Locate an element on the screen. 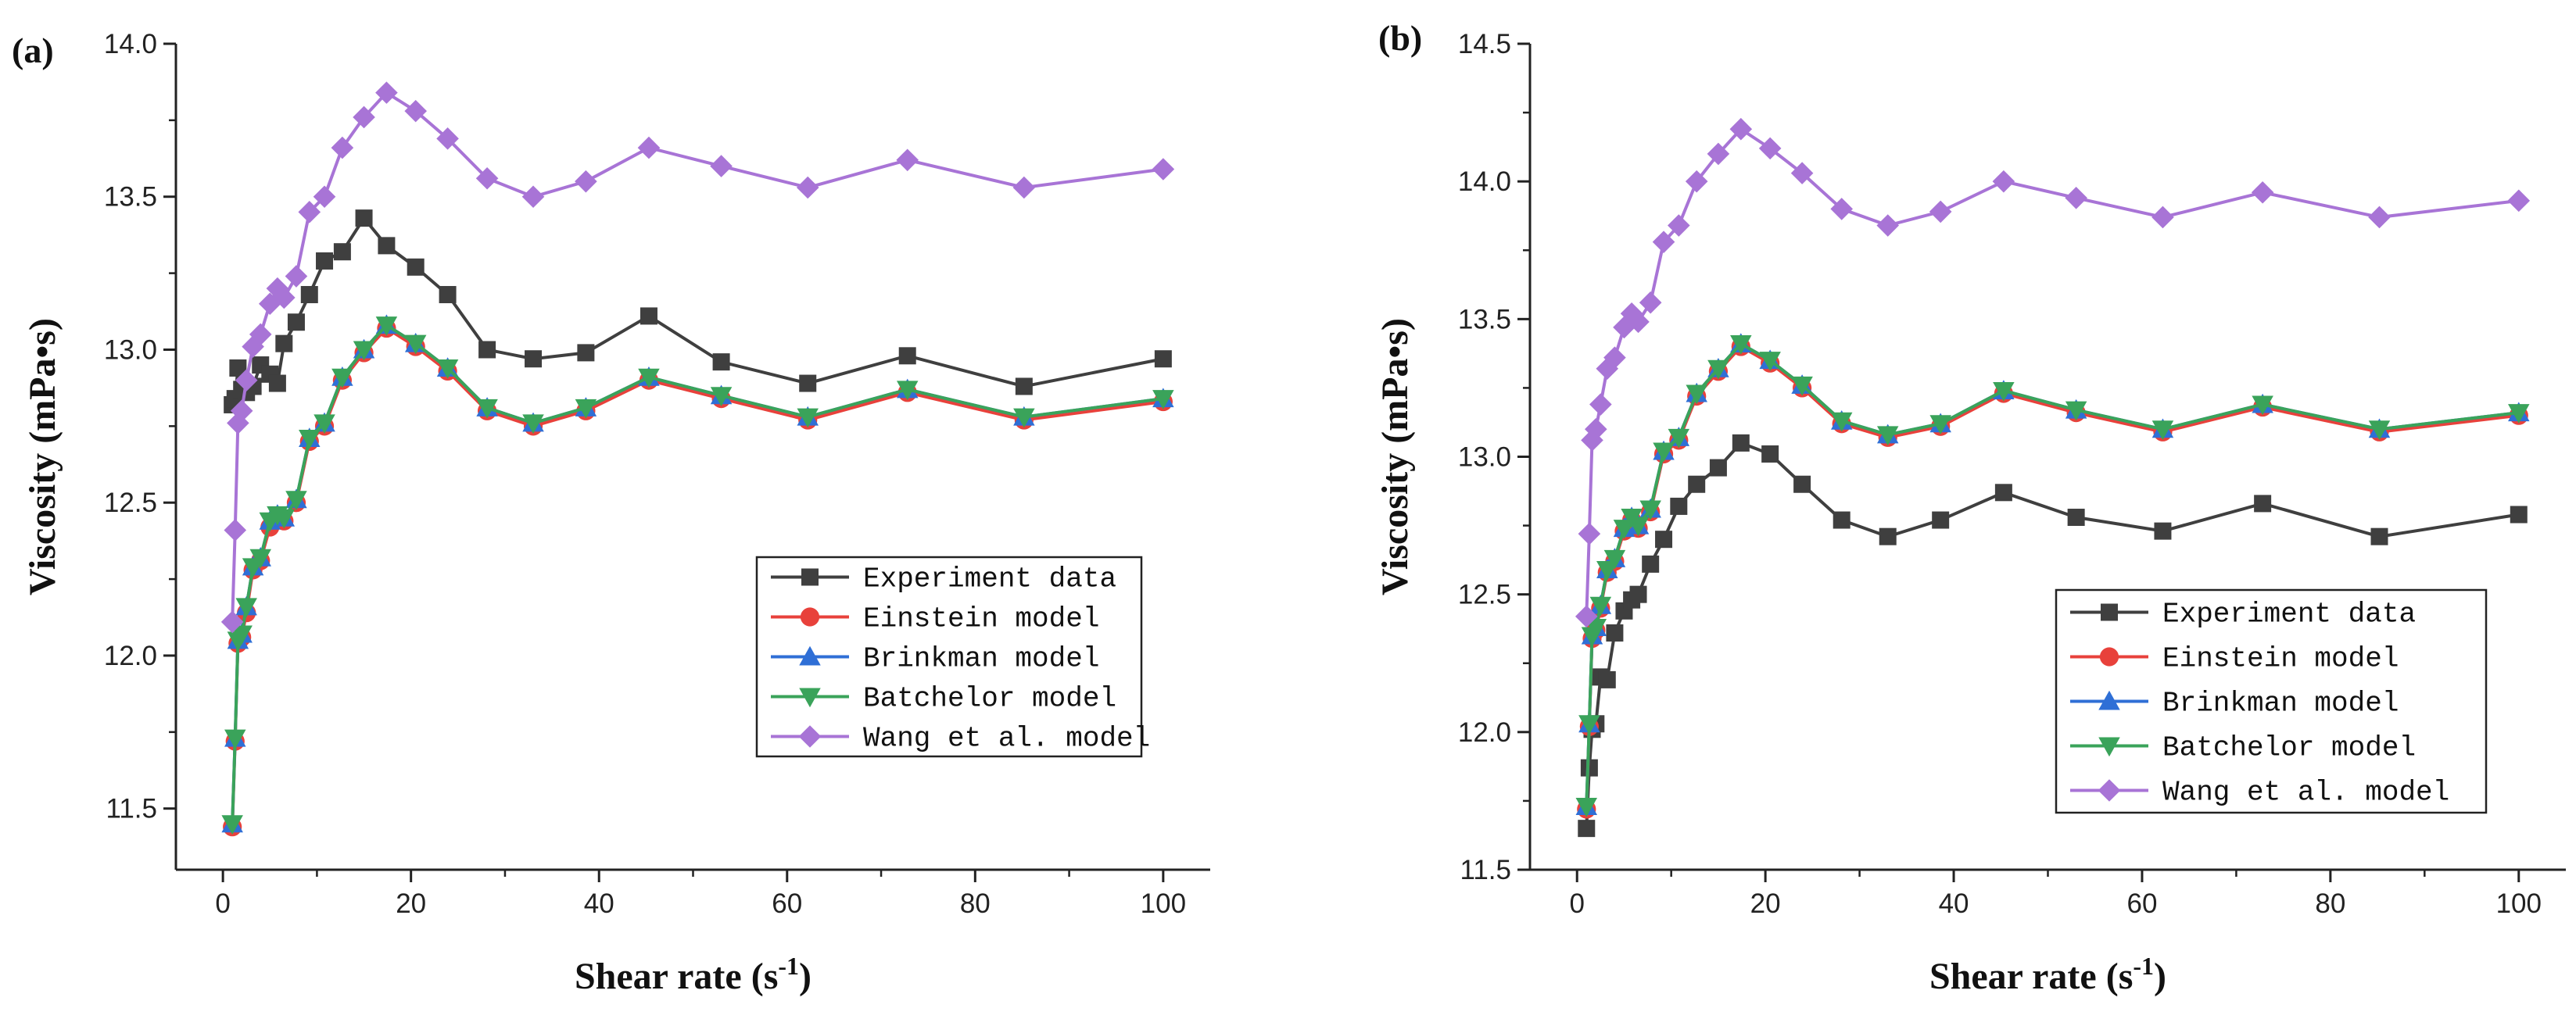 This screenshot has height=1026, width=2576. legend-label: Brinkman model is located at coordinates (2280, 704).